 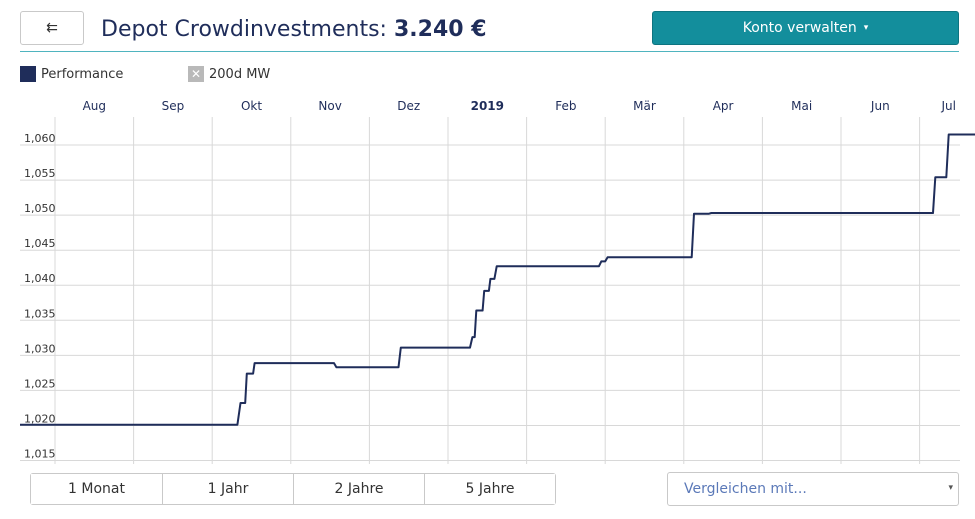 What do you see at coordinates (866, 28) in the screenshot?
I see `caret-down-icon: ▾` at bounding box center [866, 28].